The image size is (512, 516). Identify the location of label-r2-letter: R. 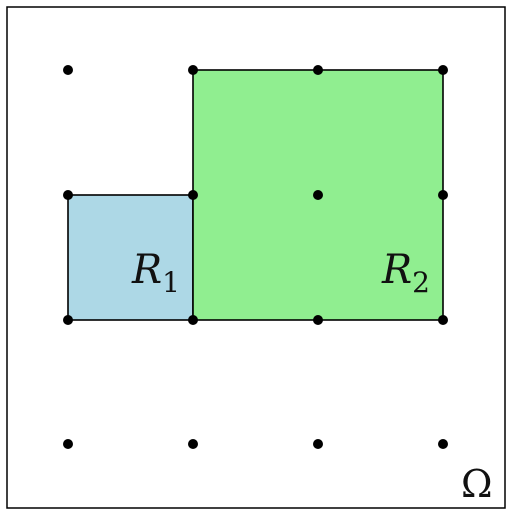
(396, 270).